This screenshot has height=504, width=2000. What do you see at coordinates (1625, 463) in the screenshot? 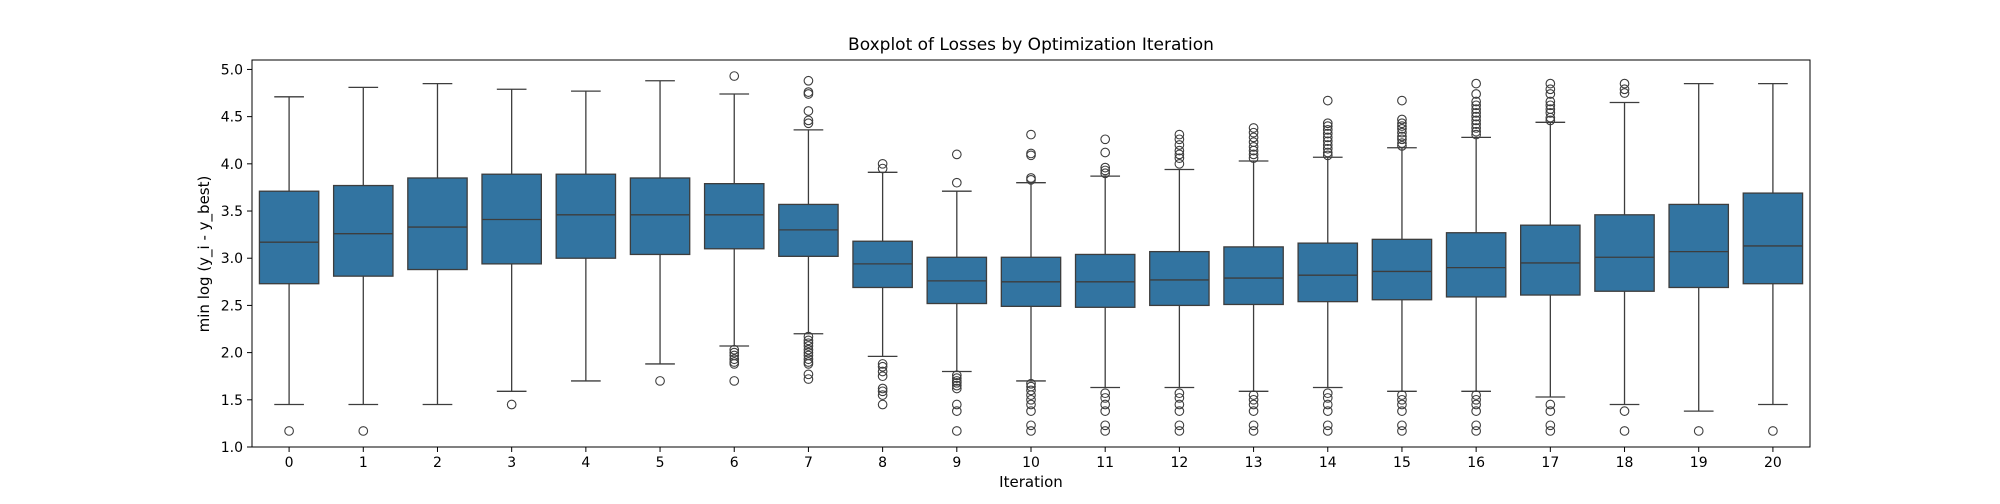
I see `x-tick-label: 18` at bounding box center [1625, 463].